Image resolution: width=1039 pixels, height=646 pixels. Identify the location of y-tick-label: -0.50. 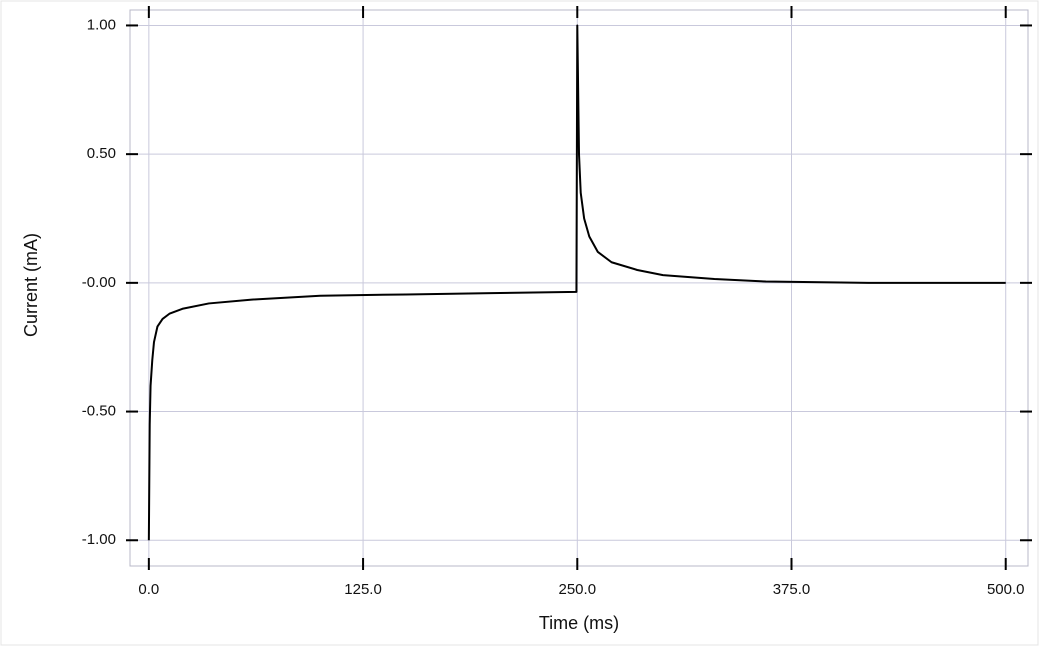
(99, 411).